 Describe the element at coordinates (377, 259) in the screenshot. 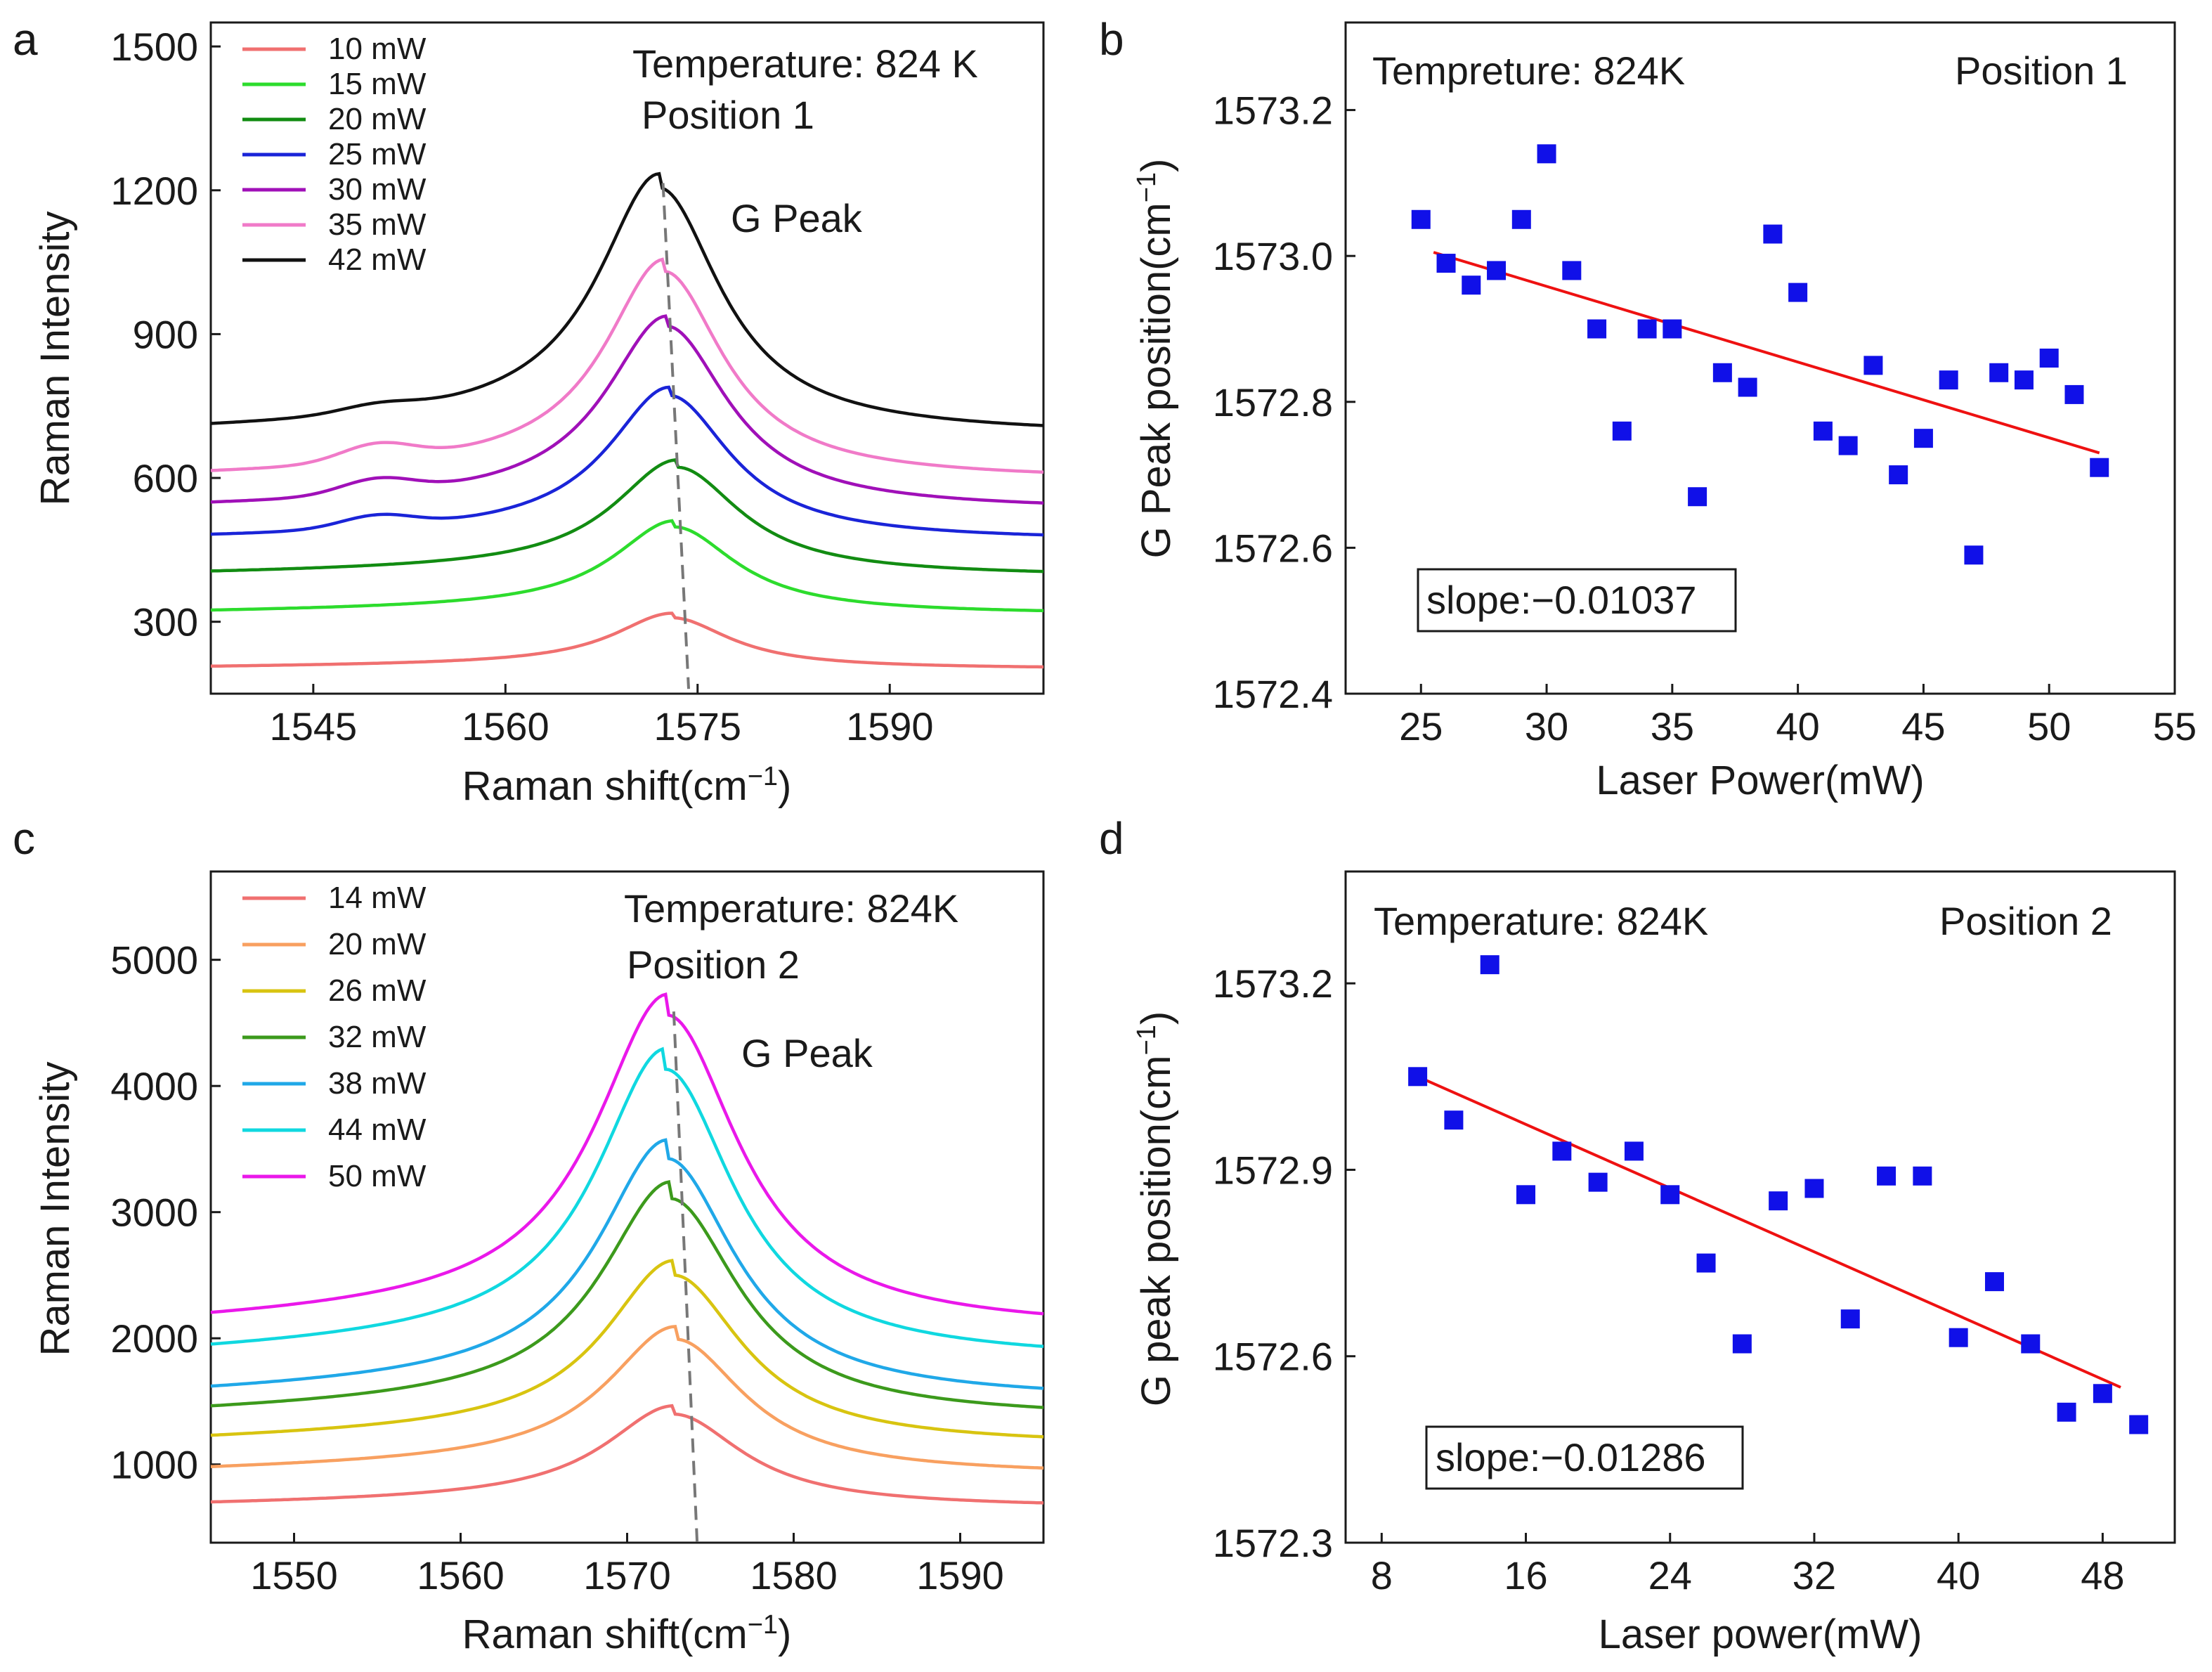

I see `legend-entry: 42 mW` at that location.